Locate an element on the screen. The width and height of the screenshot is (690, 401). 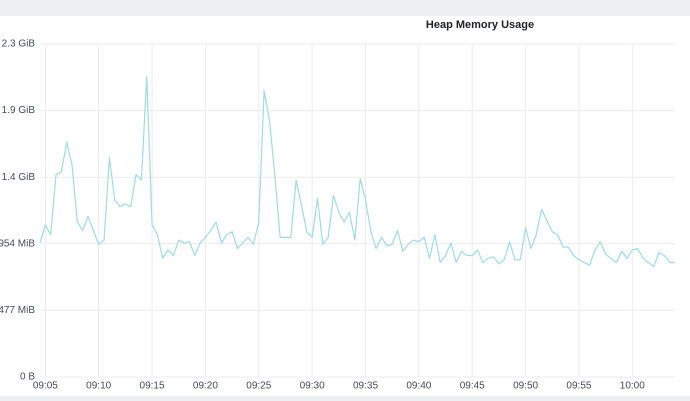
x-tick-label: 09:25 is located at coordinates (258, 386).